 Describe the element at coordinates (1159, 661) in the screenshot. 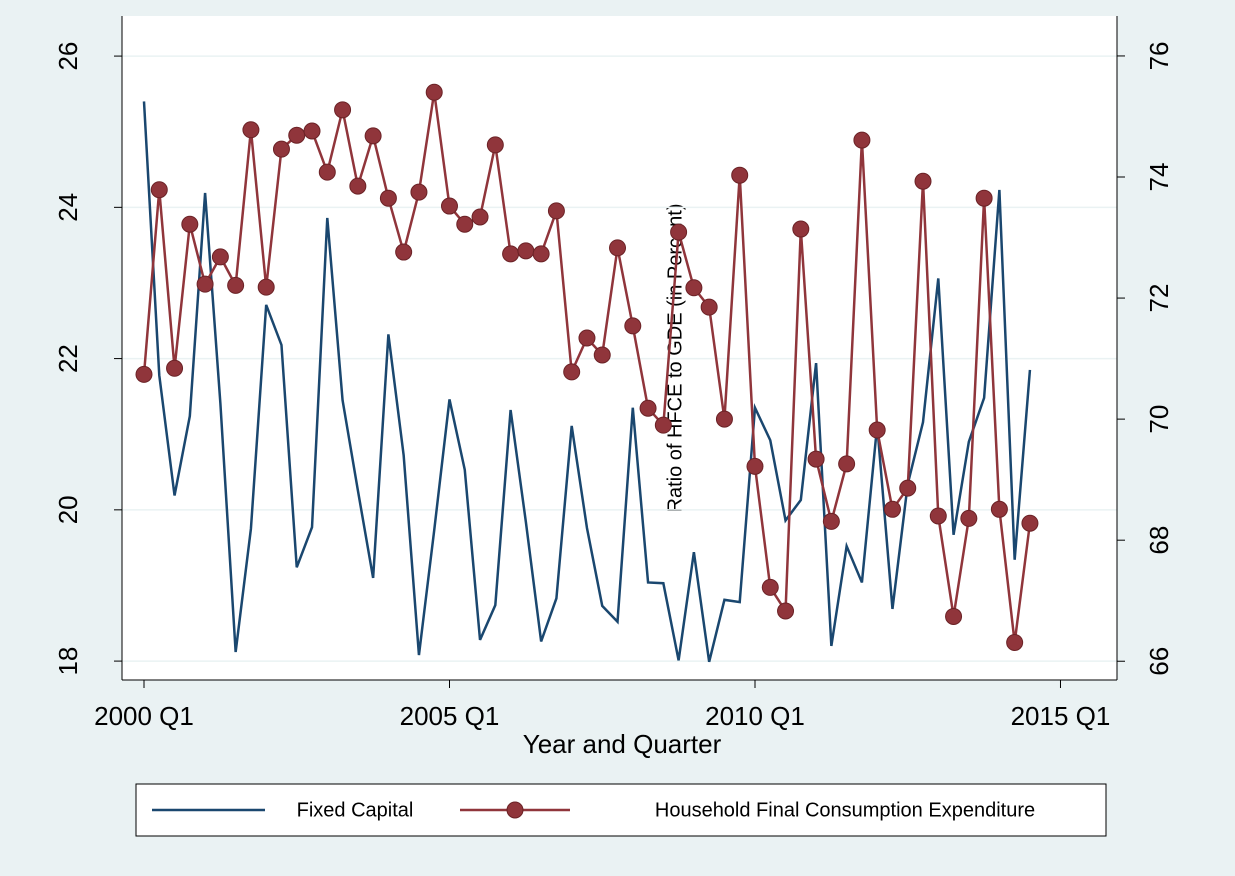

I see `y2-tick-label: 66` at that location.